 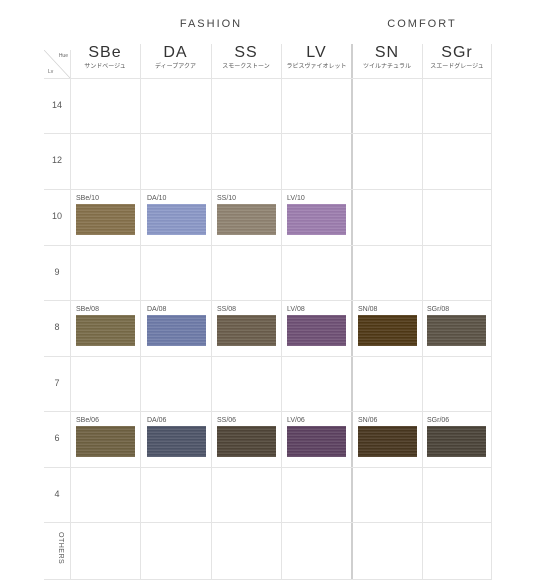 I want to click on hue-name-jp: ディープアクア, so click(x=175, y=67).